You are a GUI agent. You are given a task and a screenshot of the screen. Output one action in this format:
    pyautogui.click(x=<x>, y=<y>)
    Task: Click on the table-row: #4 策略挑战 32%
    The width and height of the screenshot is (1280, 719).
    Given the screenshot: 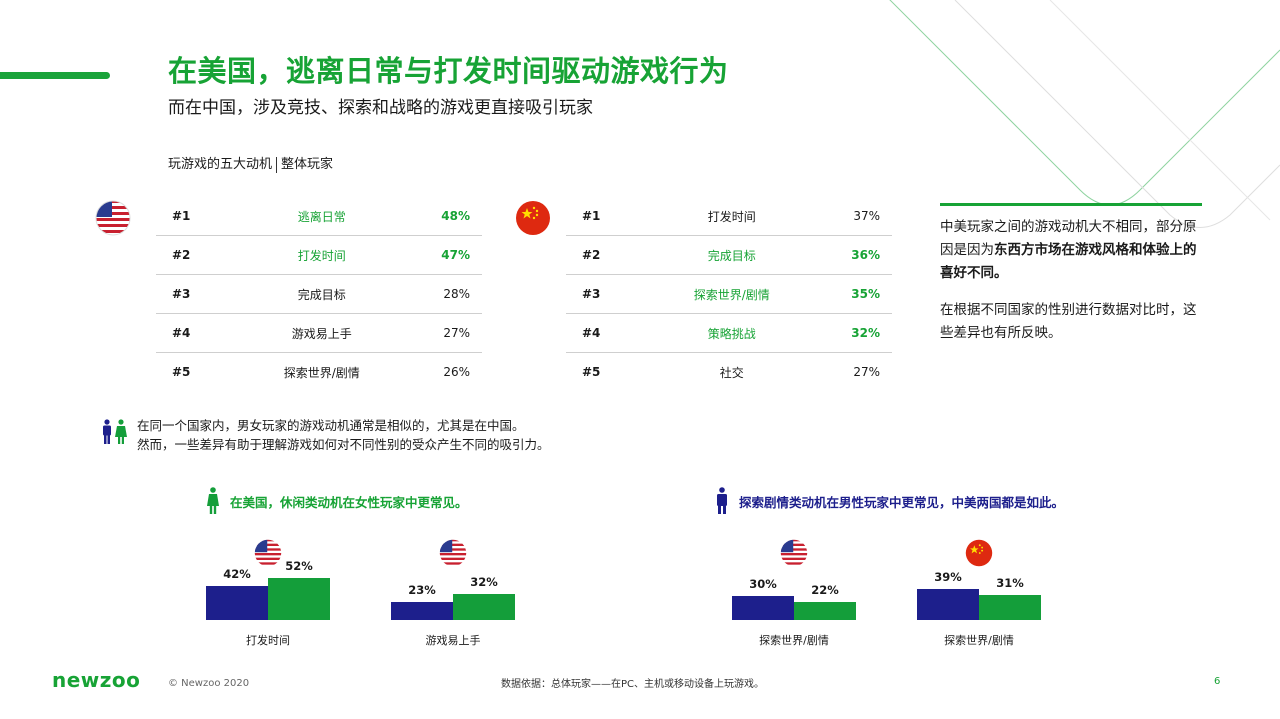 What is the action you would take?
    pyautogui.click(x=729, y=333)
    